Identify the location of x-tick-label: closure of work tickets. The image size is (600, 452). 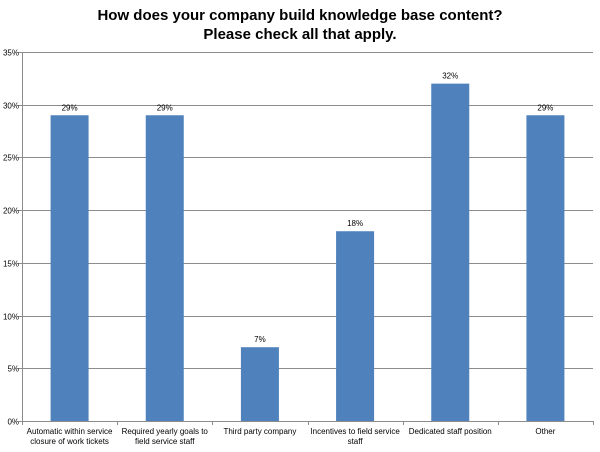
(69, 441).